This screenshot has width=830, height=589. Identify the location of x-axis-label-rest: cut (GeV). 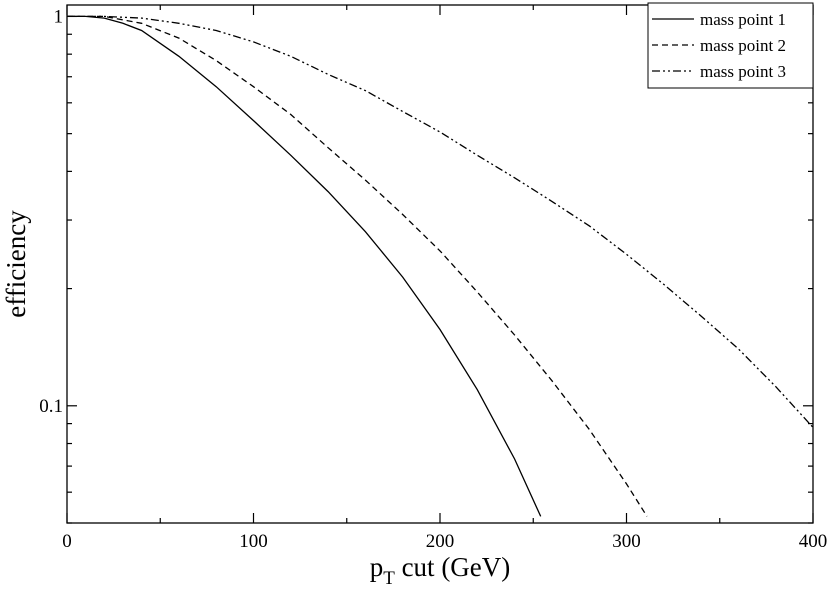
(452, 567).